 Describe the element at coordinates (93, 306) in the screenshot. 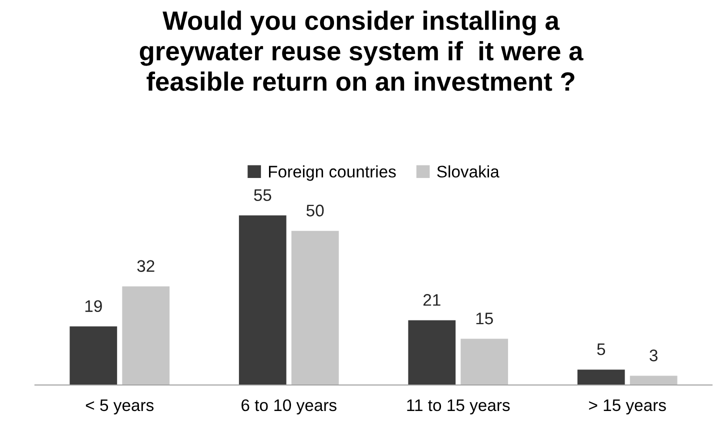

I see `data-label: 19` at that location.